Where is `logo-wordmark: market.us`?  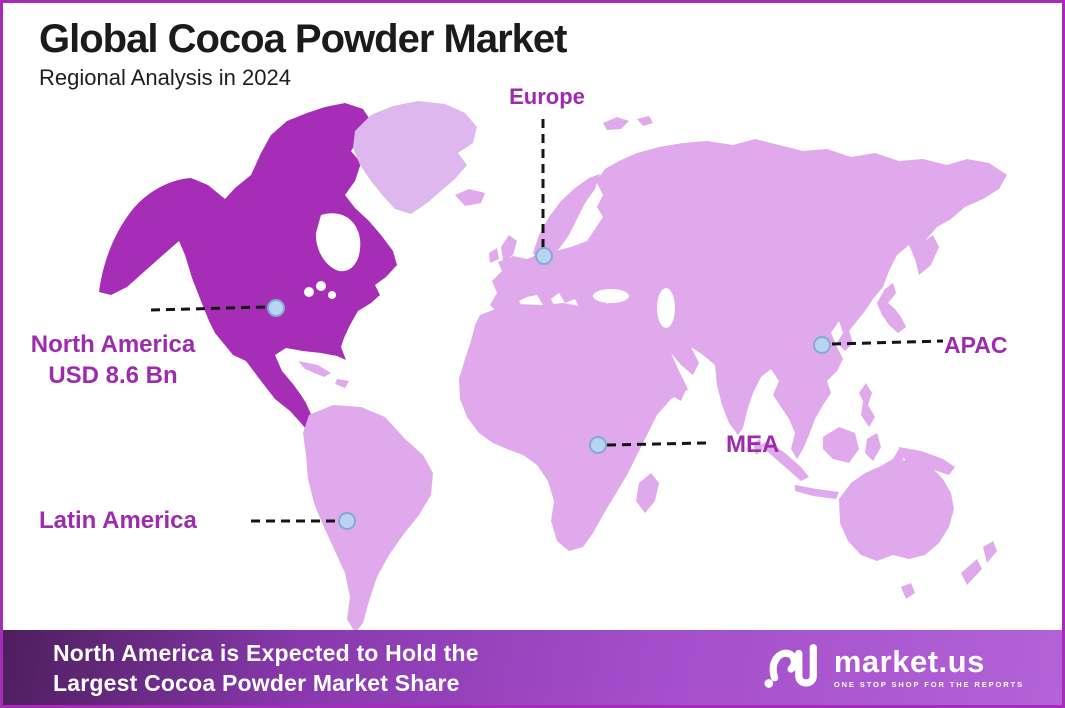
logo-wordmark: market.us is located at coordinates (909, 661).